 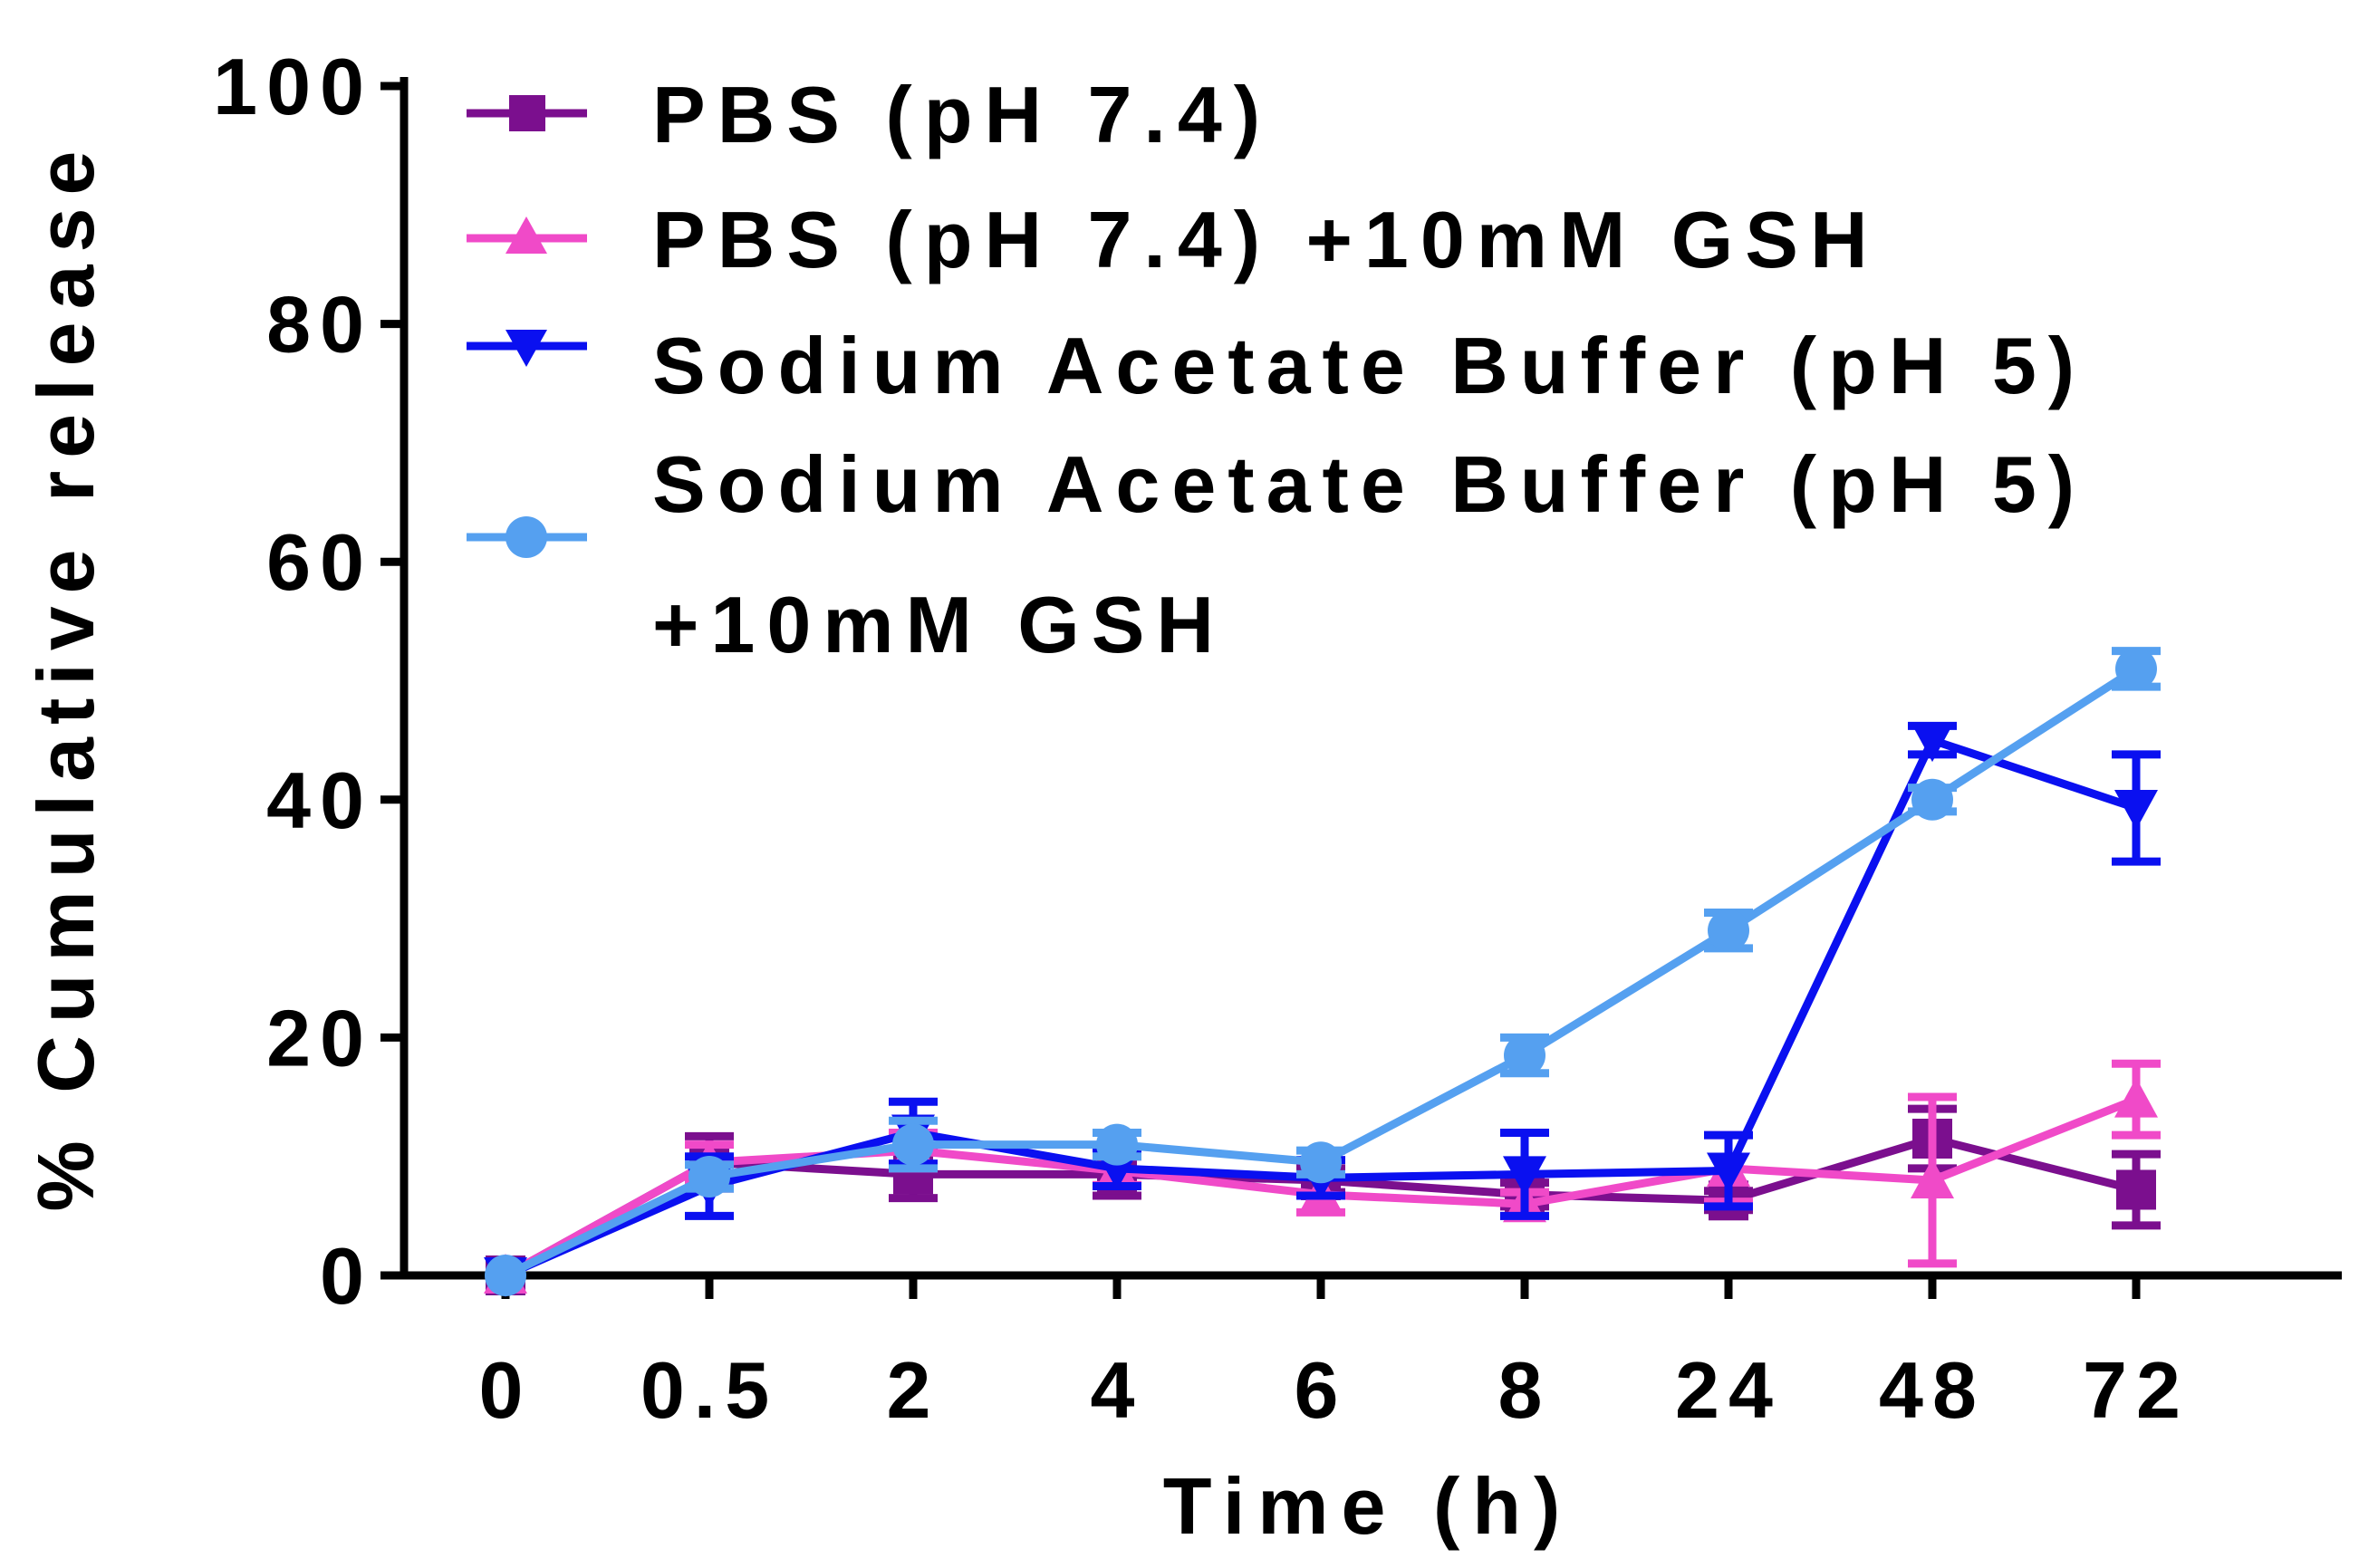 What do you see at coordinates (1266, 239) in the screenshot?
I see `legend-label: PBS (pH 7.4) +10mM GSH` at bounding box center [1266, 239].